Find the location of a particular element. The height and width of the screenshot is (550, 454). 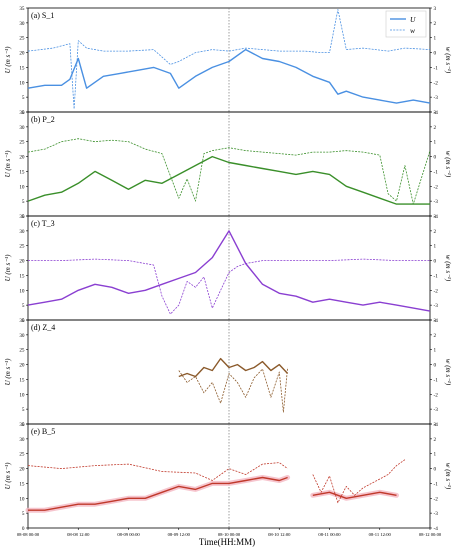

panel-title: (b) P_2 is located at coordinates (43, 119).